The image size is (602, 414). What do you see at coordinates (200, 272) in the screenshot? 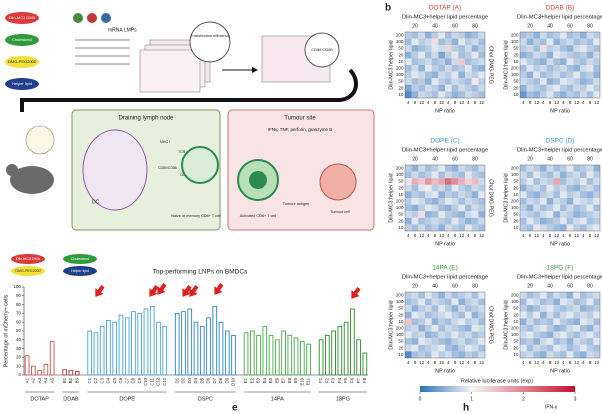
I see `chart-title: Top-performing LNPs on BMDCs` at bounding box center [200, 272].